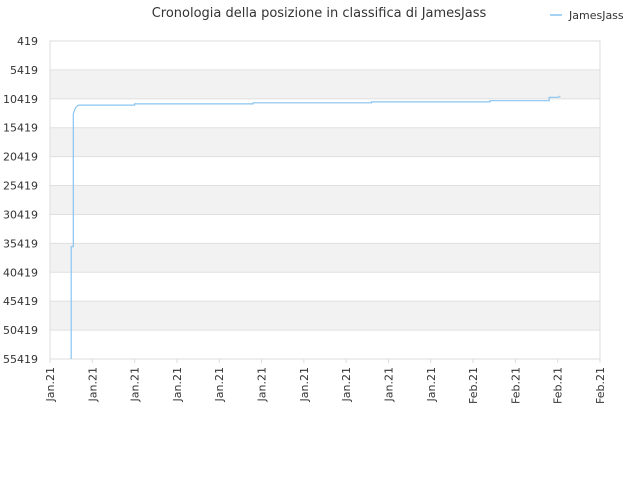  Describe the element at coordinates (27, 41) in the screenshot. I see `y-tick-label: 419` at that location.